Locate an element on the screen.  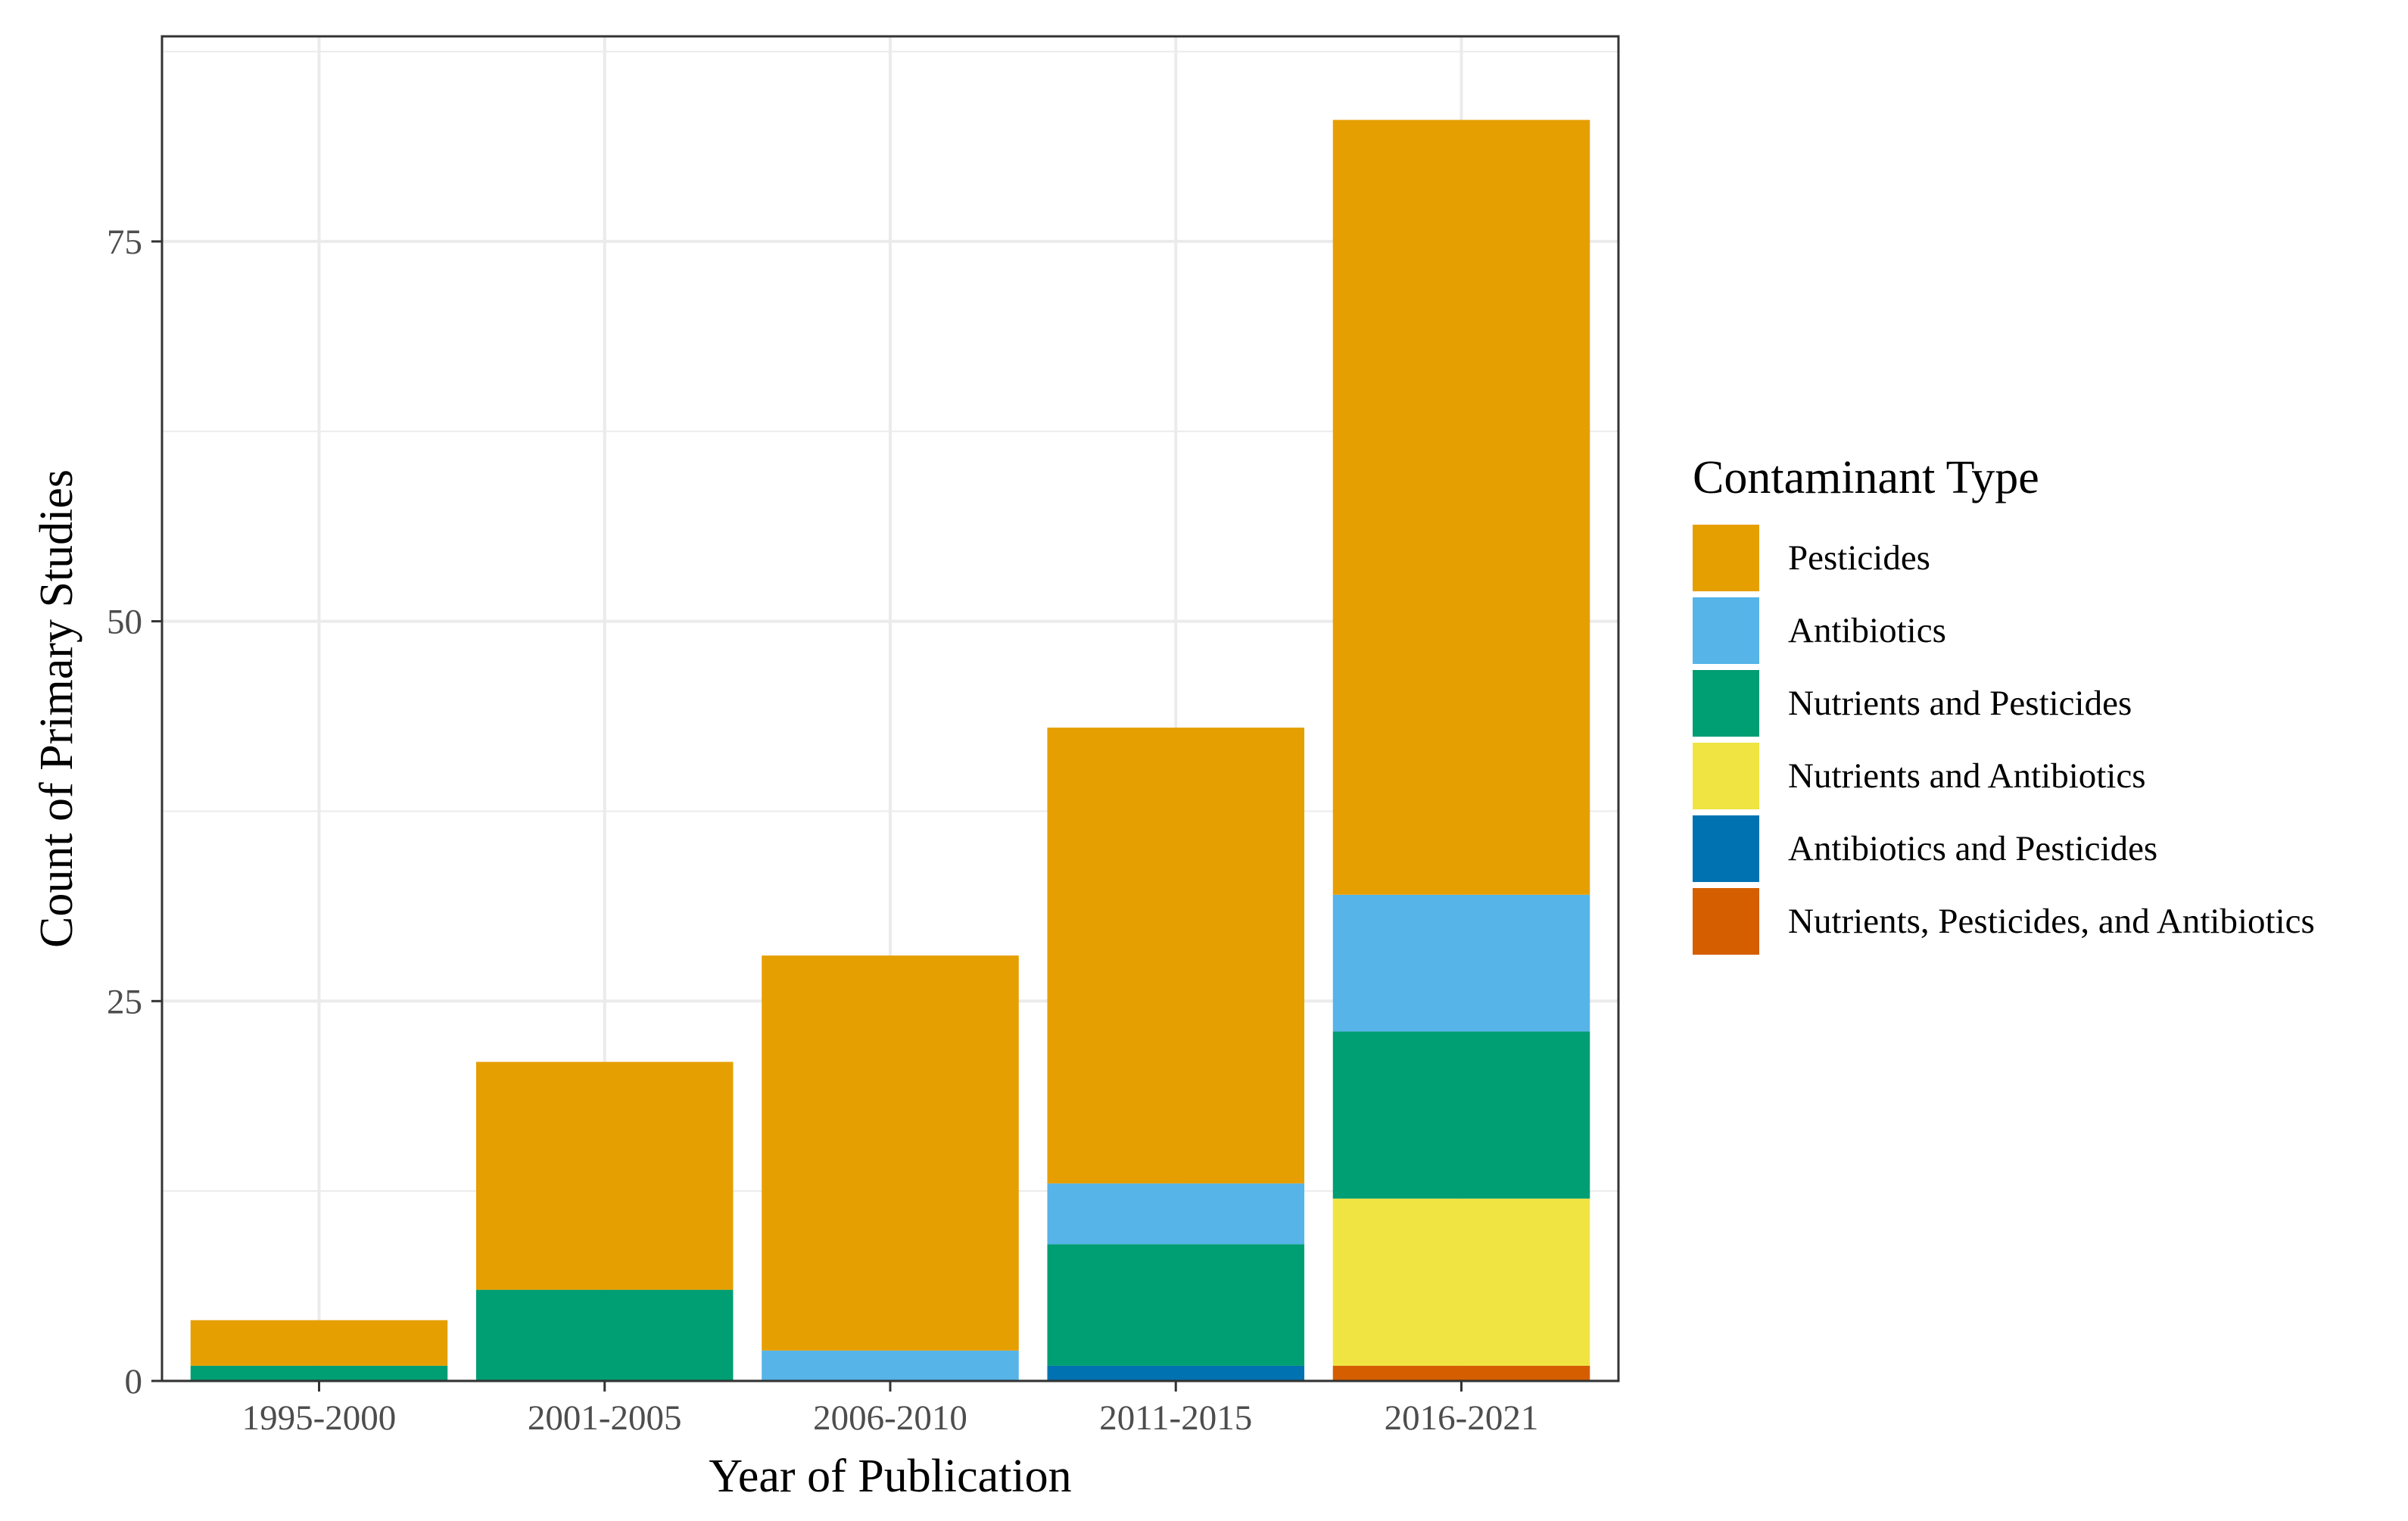
x-axis-title: Year of Publication is located at coordinates (890, 1476).